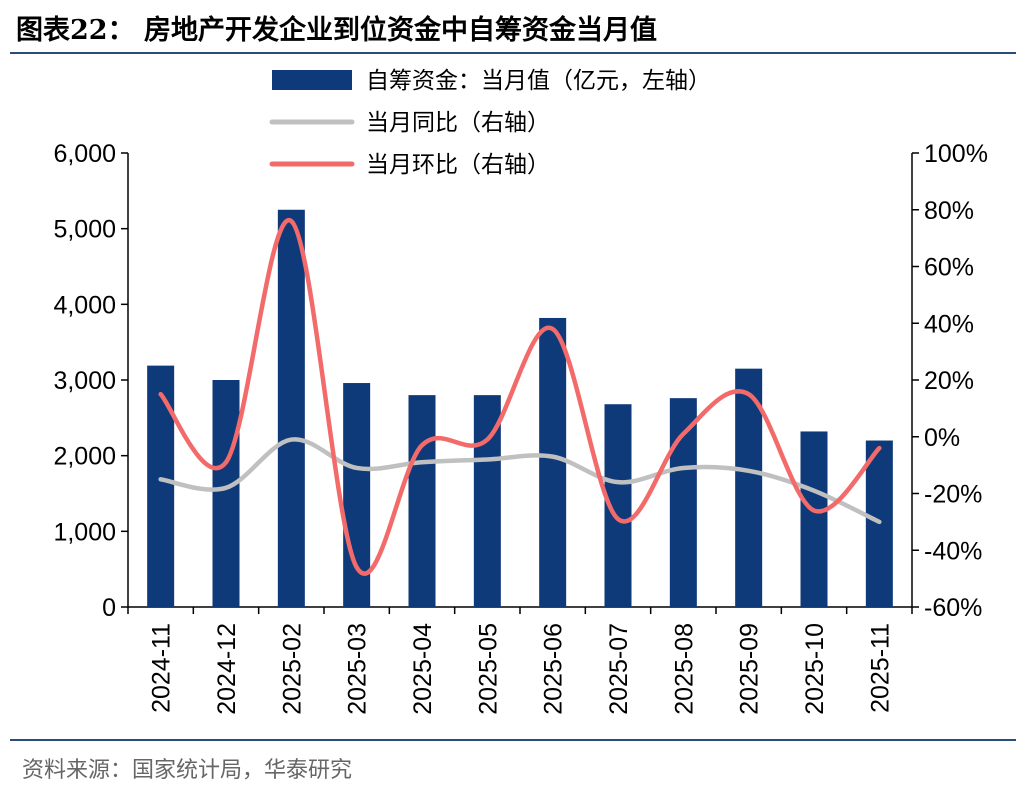  Describe the element at coordinates (815, 669) in the screenshot. I see `x-tick-label: 2025-10` at that location.